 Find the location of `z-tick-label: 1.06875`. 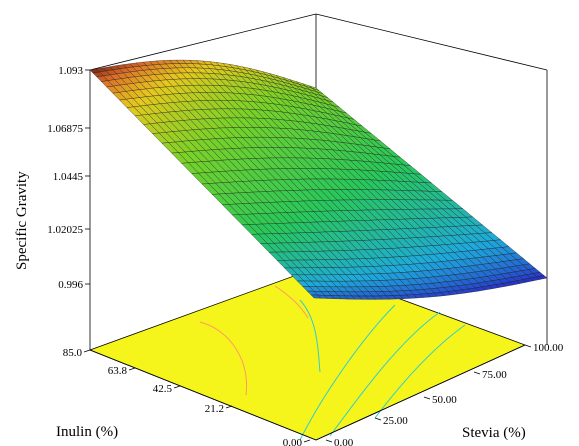

z-tick-label: 1.06875 is located at coordinates (65, 129).